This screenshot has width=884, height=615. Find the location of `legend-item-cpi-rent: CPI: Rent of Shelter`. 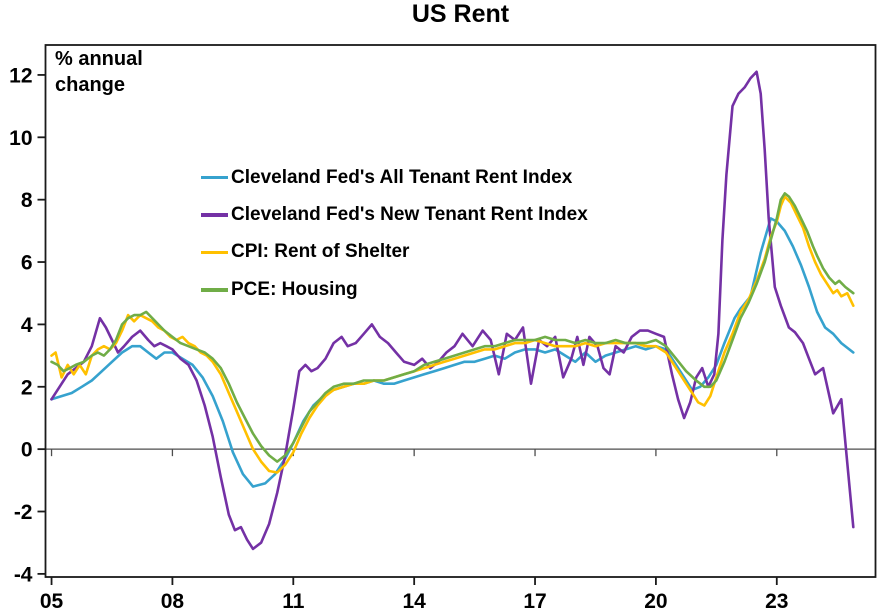

legend-item-cpi-rent: CPI: Rent of Shelter is located at coordinates (394, 252).